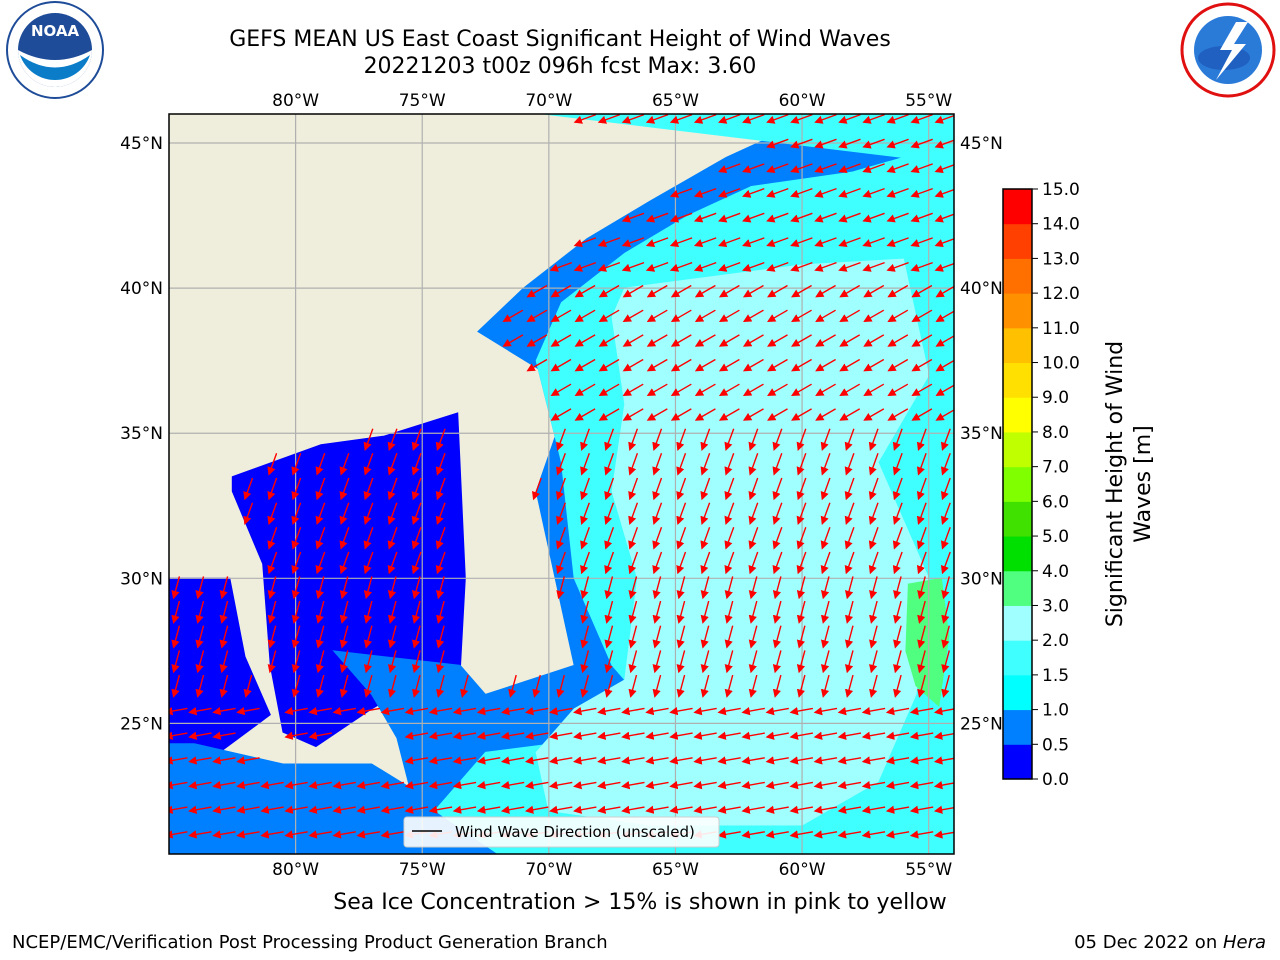  What do you see at coordinates (295, 870) in the screenshot?
I see `x-tick-label-bottom: 80°W` at bounding box center [295, 870].